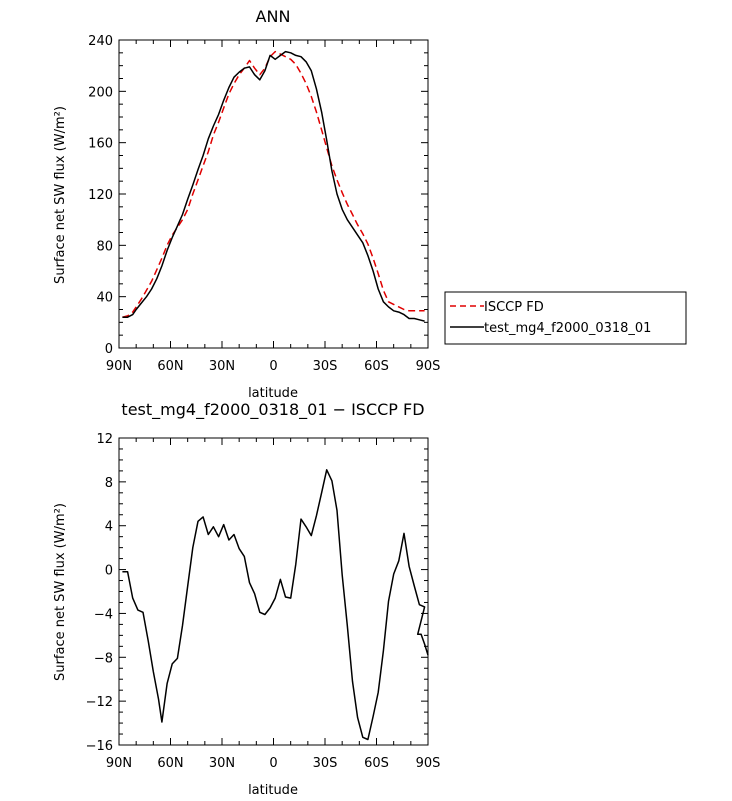 The width and height of the screenshot is (732, 801). Describe the element at coordinates (109, 527) in the screenshot. I see `y-tick-label: 4` at that location.